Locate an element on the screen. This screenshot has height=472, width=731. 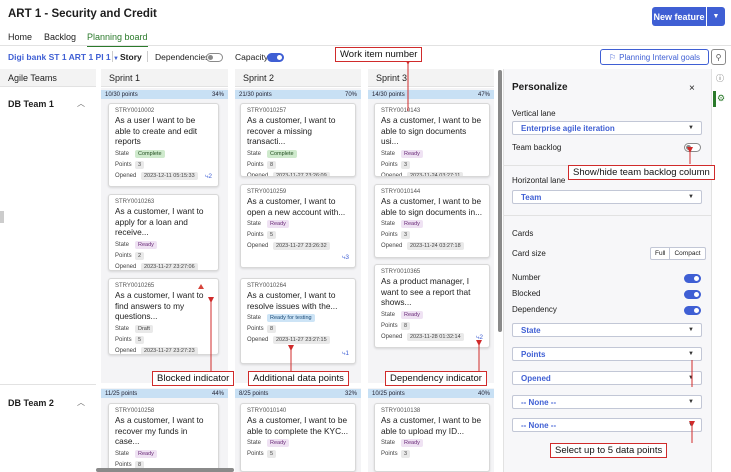
opened-badge: 2023-11-27 23:27:06 is located at coordinates (169, 266).